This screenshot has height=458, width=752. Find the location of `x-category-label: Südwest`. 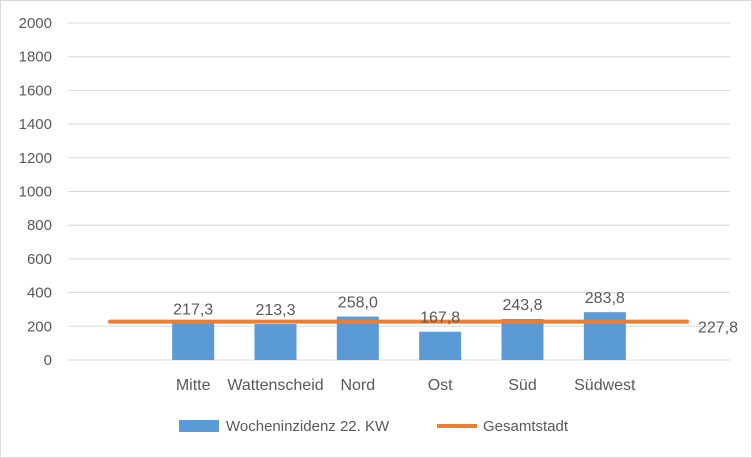

x-category-label: Südwest is located at coordinates (605, 385).